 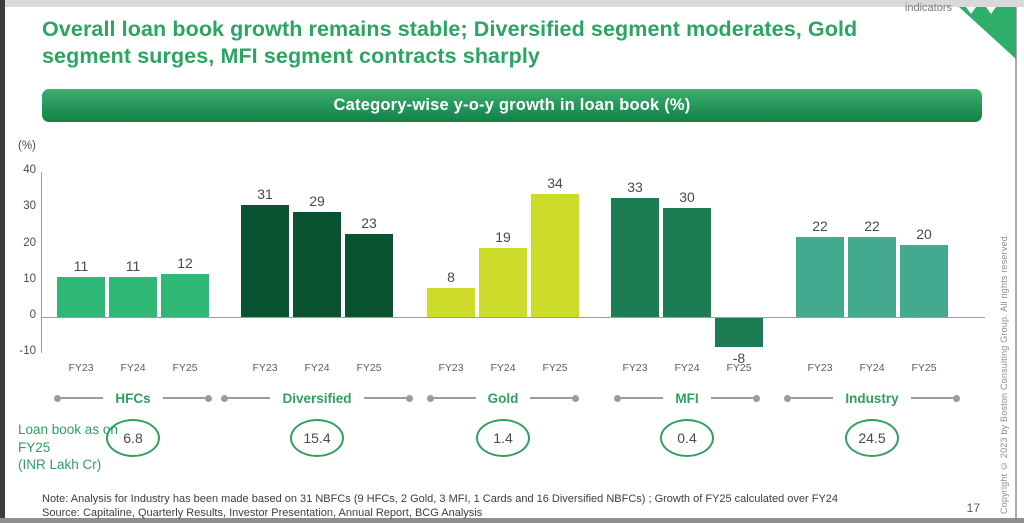 What do you see at coordinates (265, 193) in the screenshot?
I see `bar-value-label: 31` at bounding box center [265, 193].